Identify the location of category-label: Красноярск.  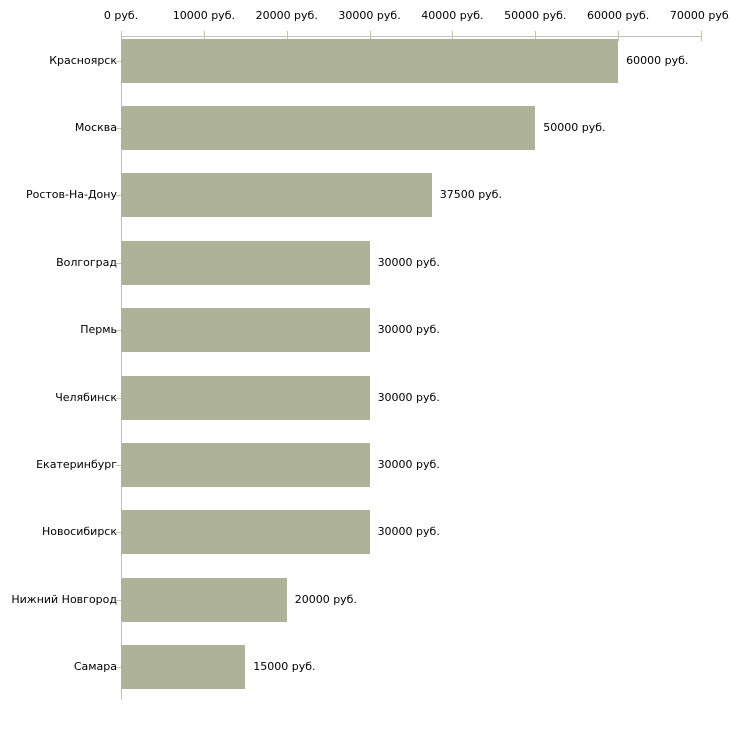
(83, 60).